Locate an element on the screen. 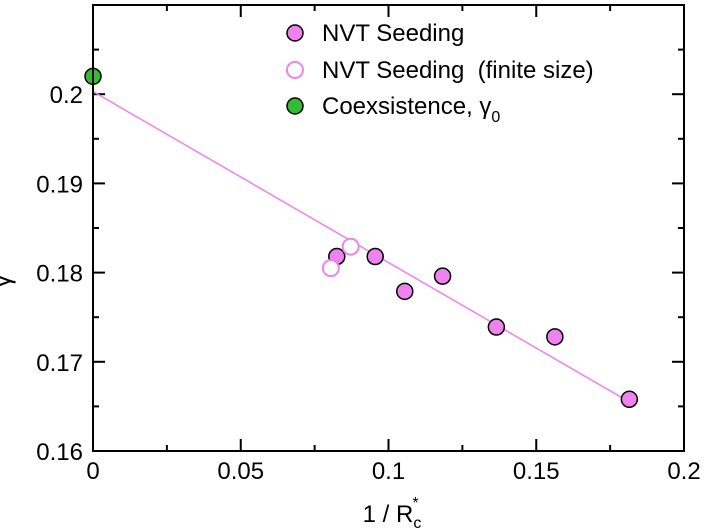  x-axis-label: 1 / Rc * is located at coordinates (392, 513).